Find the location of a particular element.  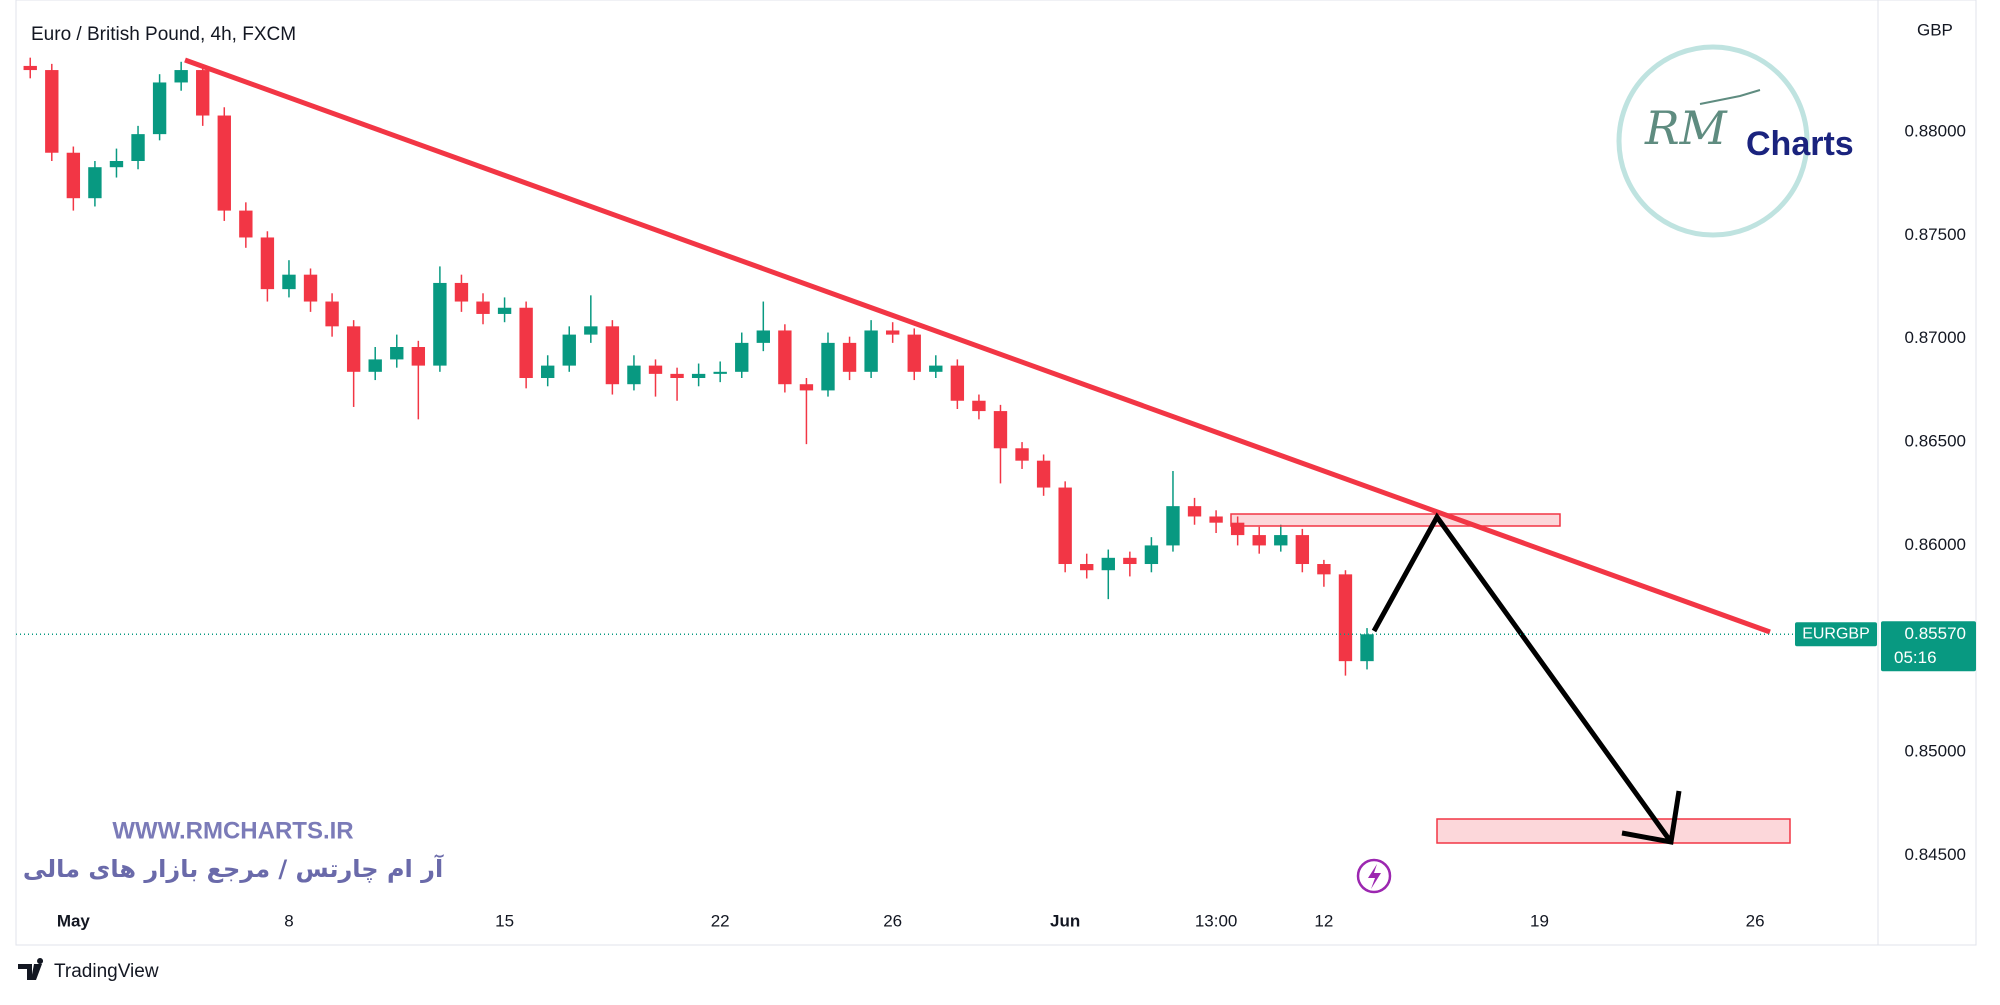

resistance-zone is located at coordinates (1395, 520).